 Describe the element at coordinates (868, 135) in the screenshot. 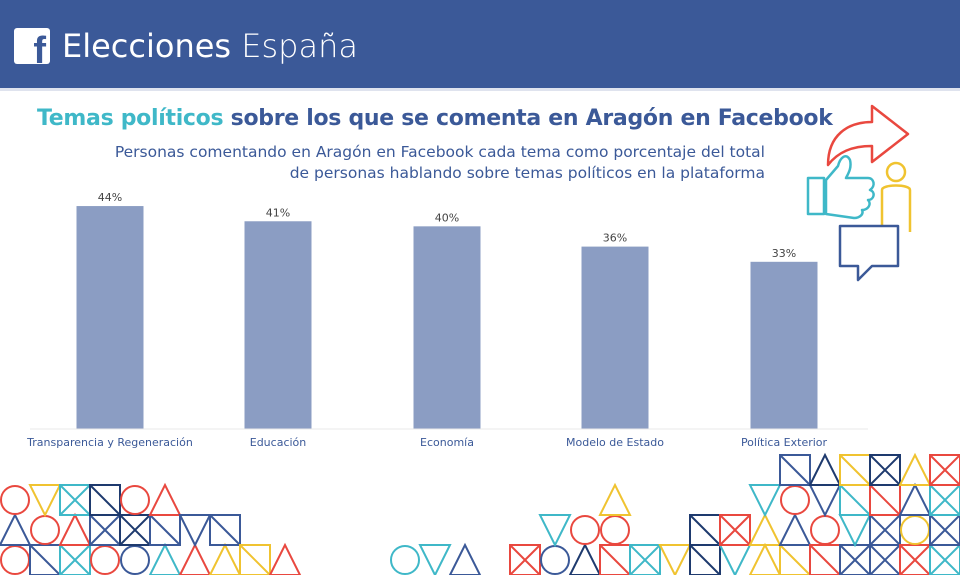

I see `share-arrow-icon` at that location.